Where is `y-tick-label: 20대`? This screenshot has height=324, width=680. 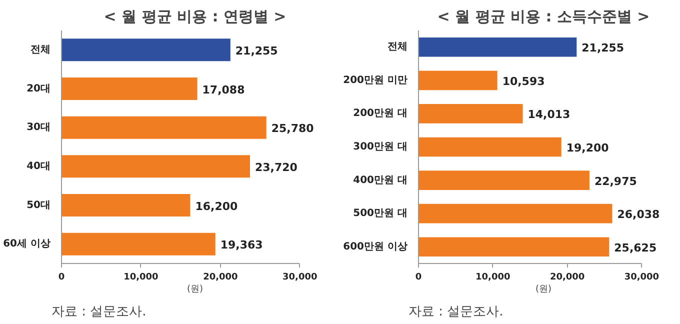 y-tick-label: 20대 is located at coordinates (38, 88).